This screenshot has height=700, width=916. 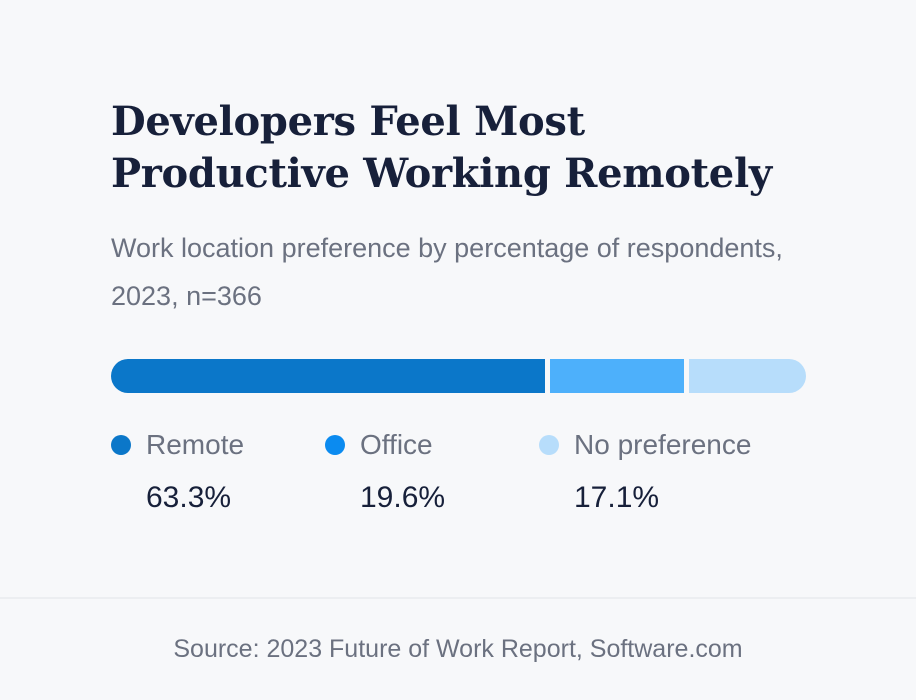 I want to click on legend-item-remote: Remote 63.3%, so click(x=177, y=471).